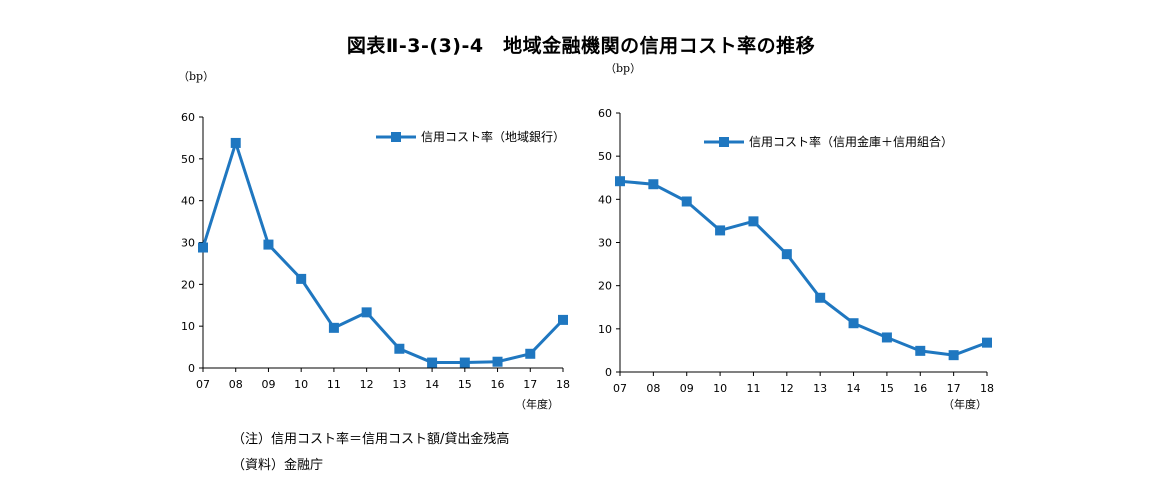 This screenshot has width=1162, height=485. I want to click on figure-title: 図表Ⅱ-3-(3)-4 地域金融機関の信用コスト率の推移, so click(581, 46).